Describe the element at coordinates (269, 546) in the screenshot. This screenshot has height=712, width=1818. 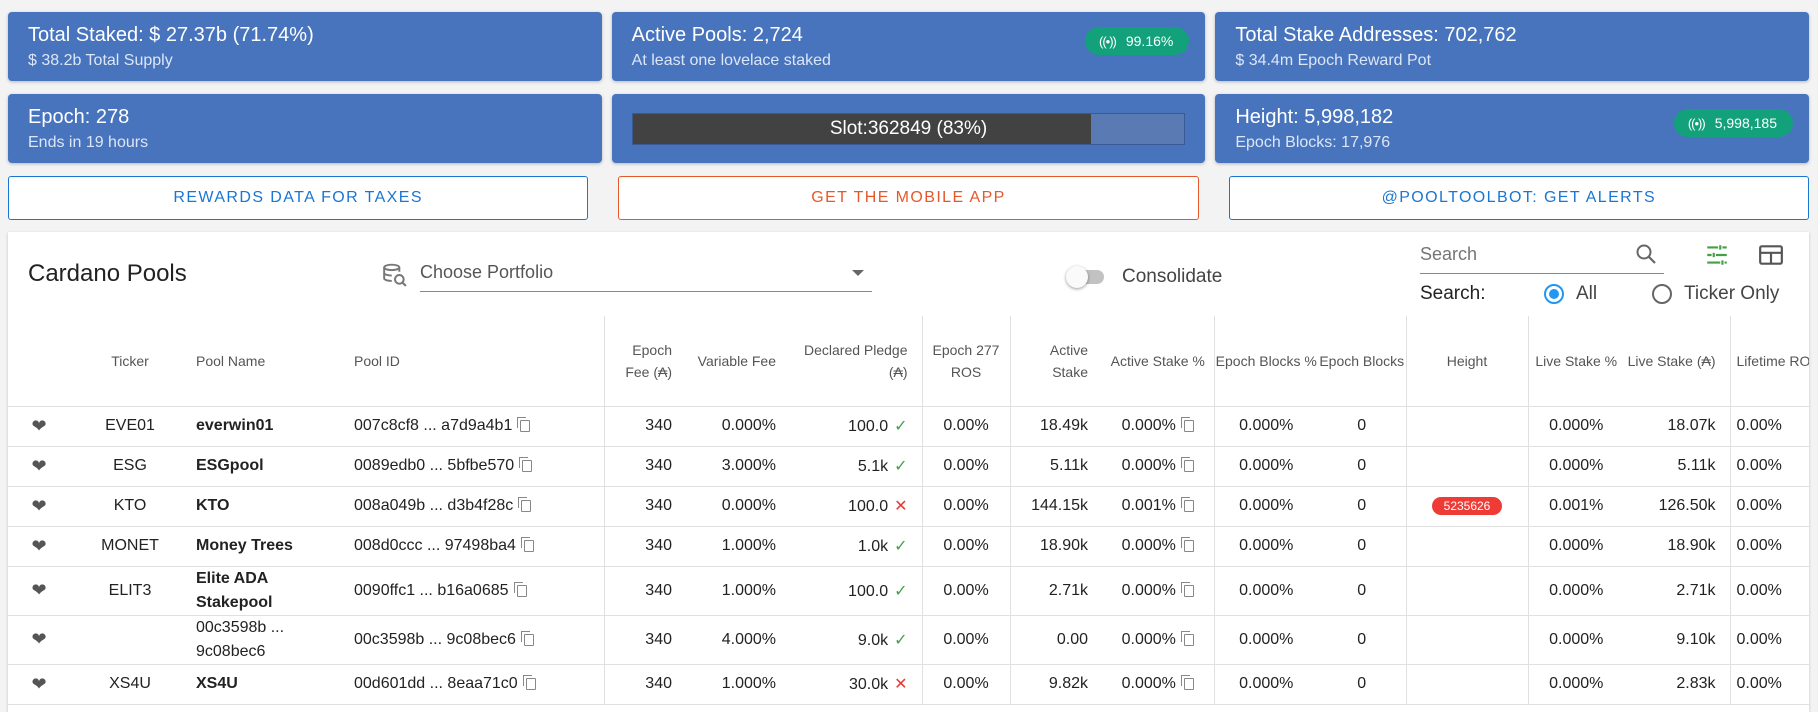
I see `pool-name-cell: Money Trees` at that location.